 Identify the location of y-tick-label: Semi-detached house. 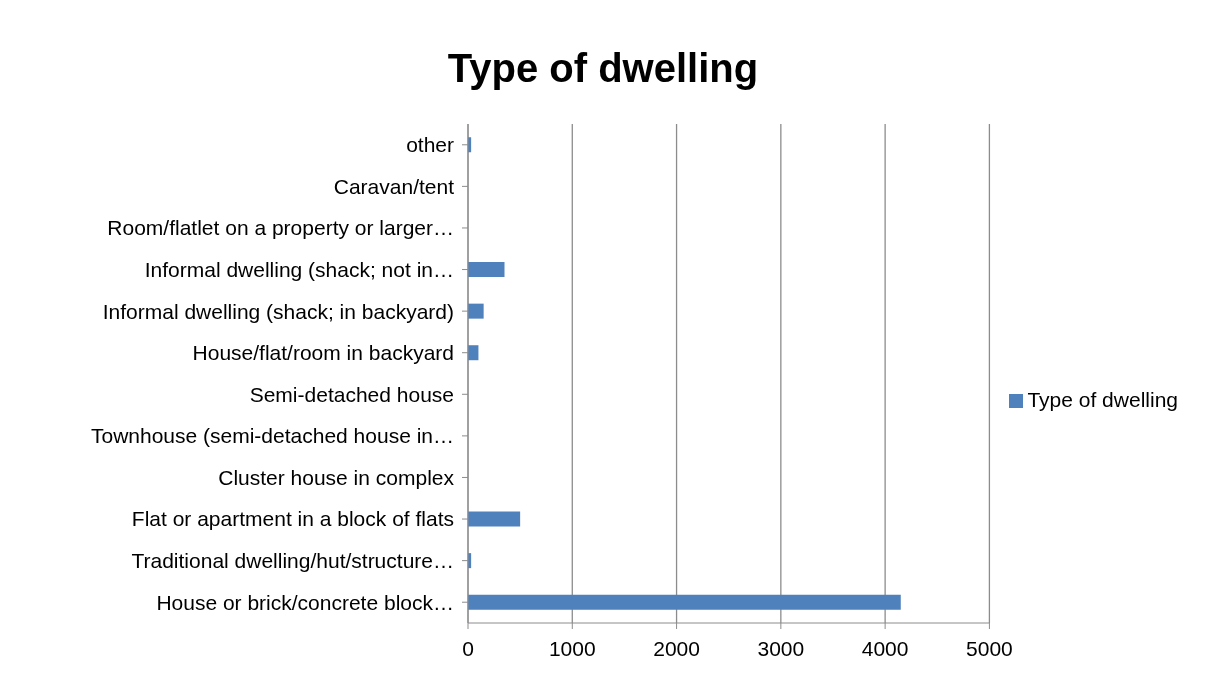
(351, 394).